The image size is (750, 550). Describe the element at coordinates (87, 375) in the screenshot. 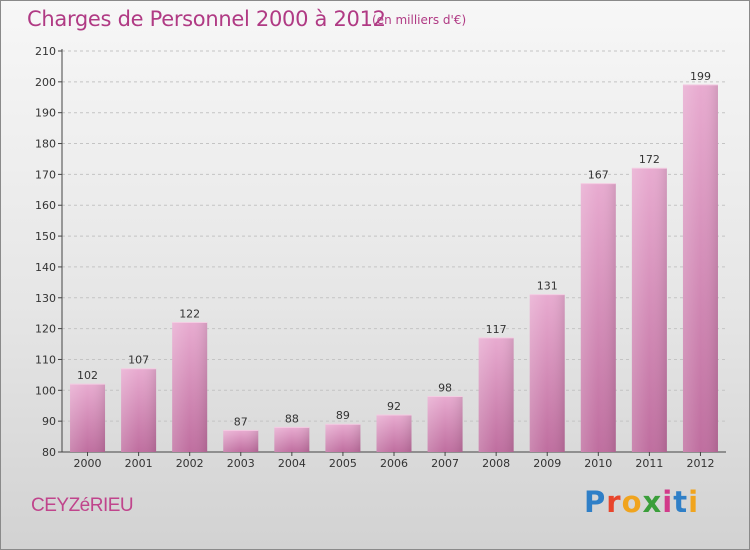

I see `bar-value-label: 102` at that location.